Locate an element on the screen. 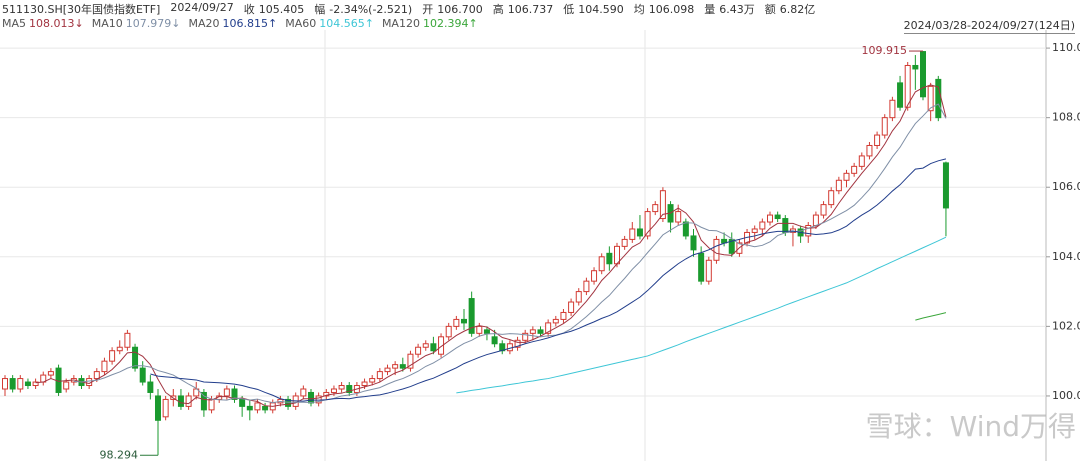 The image size is (1080, 461). field-value: 106.700 is located at coordinates (460, 9).